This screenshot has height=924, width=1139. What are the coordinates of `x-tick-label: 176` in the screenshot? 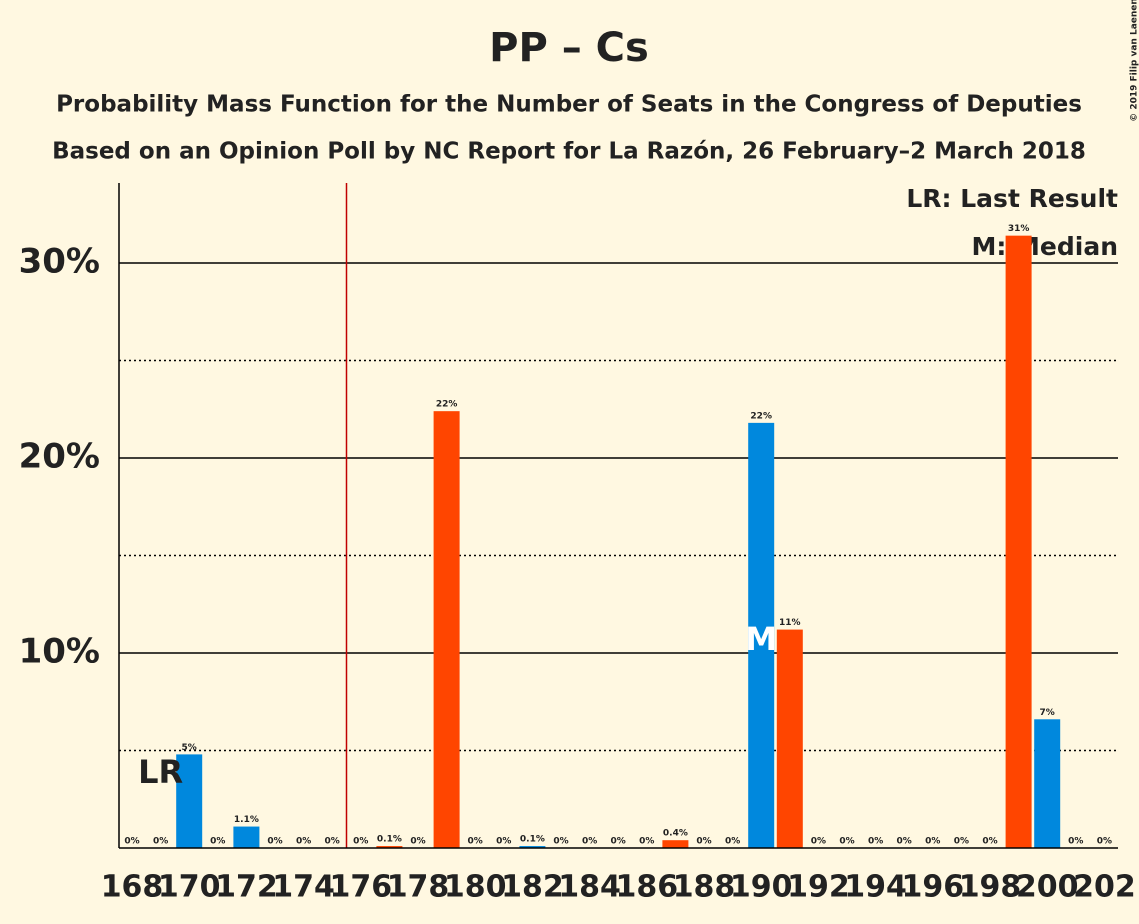 It's located at (360, 887).